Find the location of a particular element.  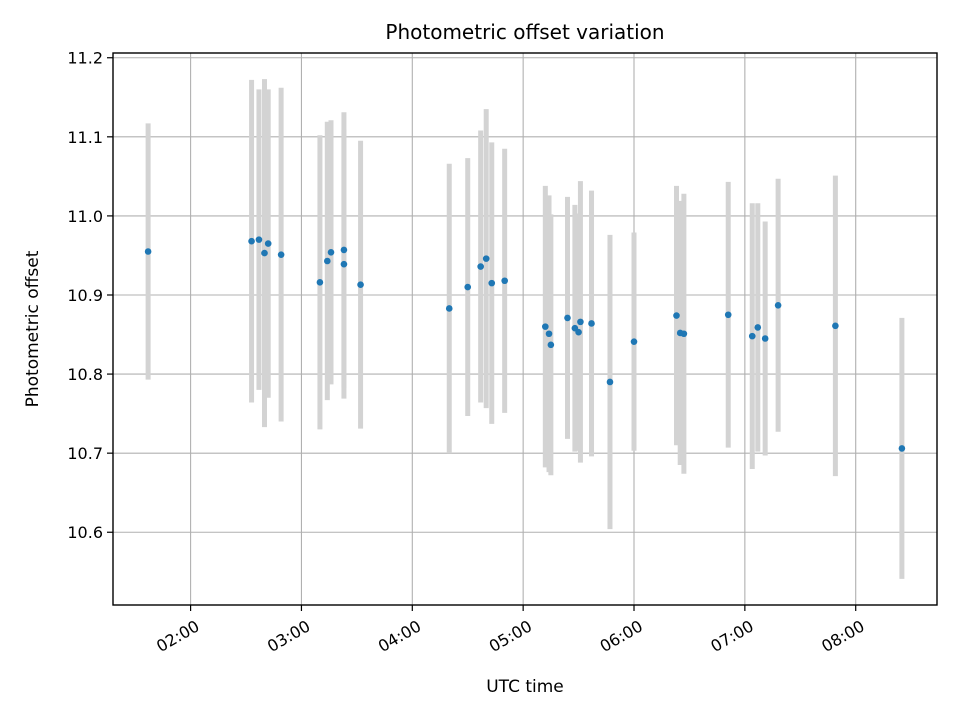

chart-title: Photometric offset variation is located at coordinates (524, 32).